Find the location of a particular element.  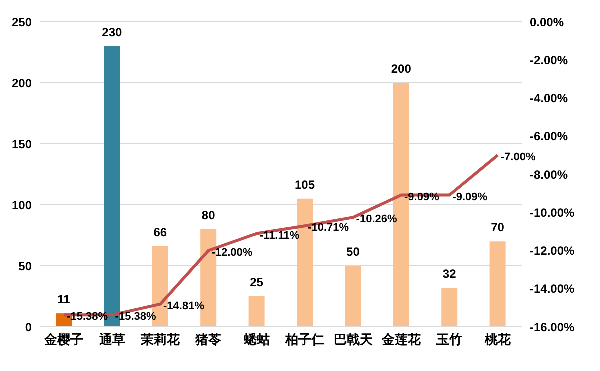

data-label: -14.81% is located at coordinates (184, 306).